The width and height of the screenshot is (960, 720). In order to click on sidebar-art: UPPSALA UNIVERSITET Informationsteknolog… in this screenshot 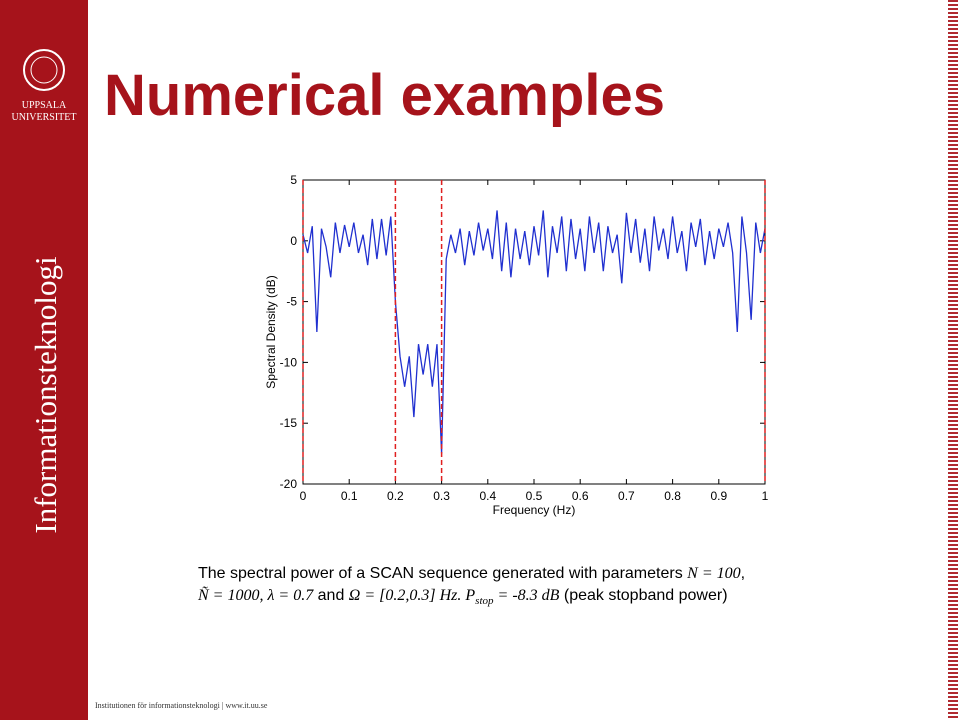, I will do `click(44, 291)`.